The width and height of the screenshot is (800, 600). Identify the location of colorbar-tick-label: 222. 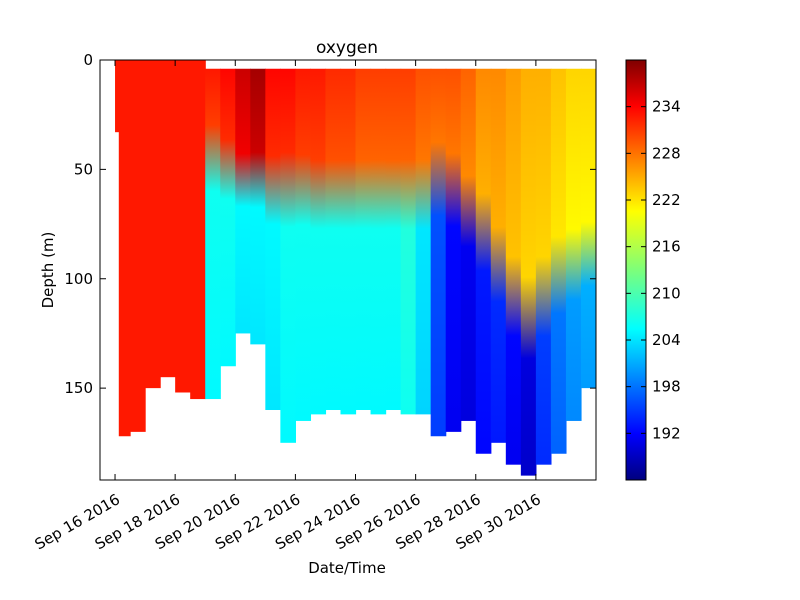
(666, 200).